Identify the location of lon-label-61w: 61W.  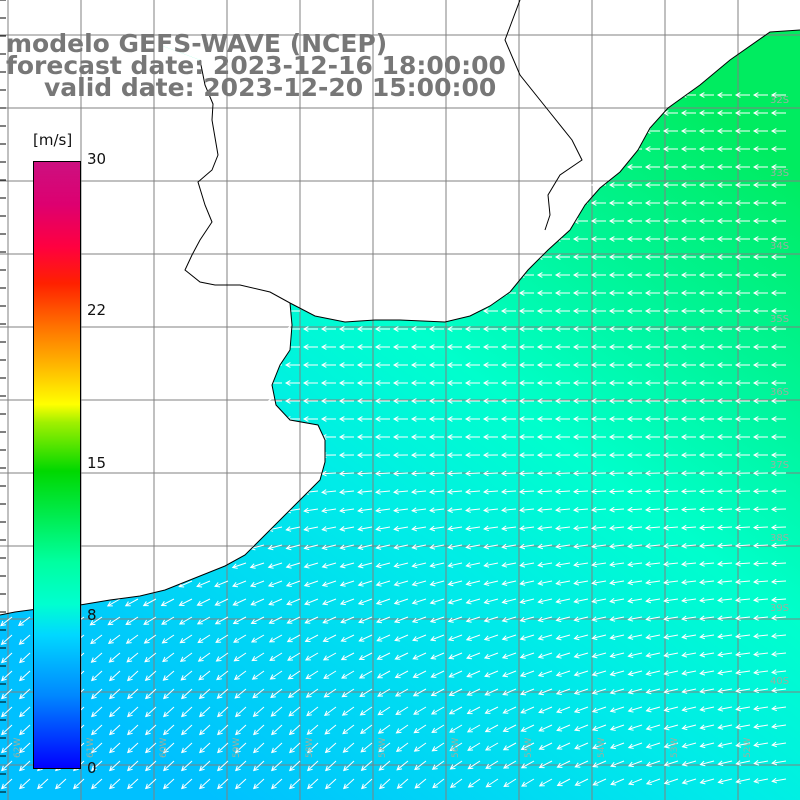
(91, 747).